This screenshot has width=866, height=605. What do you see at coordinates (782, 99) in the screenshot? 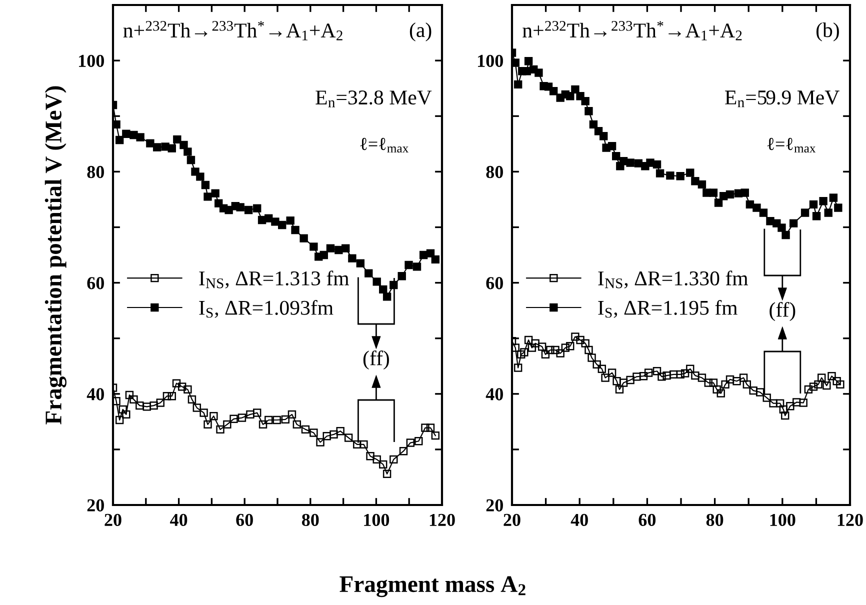
I see `annotation: E$_{n}$=59.9 MeV` at bounding box center [782, 99].